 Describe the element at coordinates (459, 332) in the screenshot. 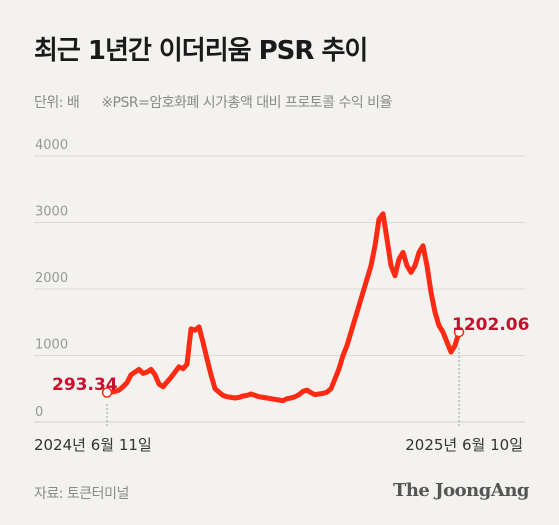

I see `end-point-marker` at that location.